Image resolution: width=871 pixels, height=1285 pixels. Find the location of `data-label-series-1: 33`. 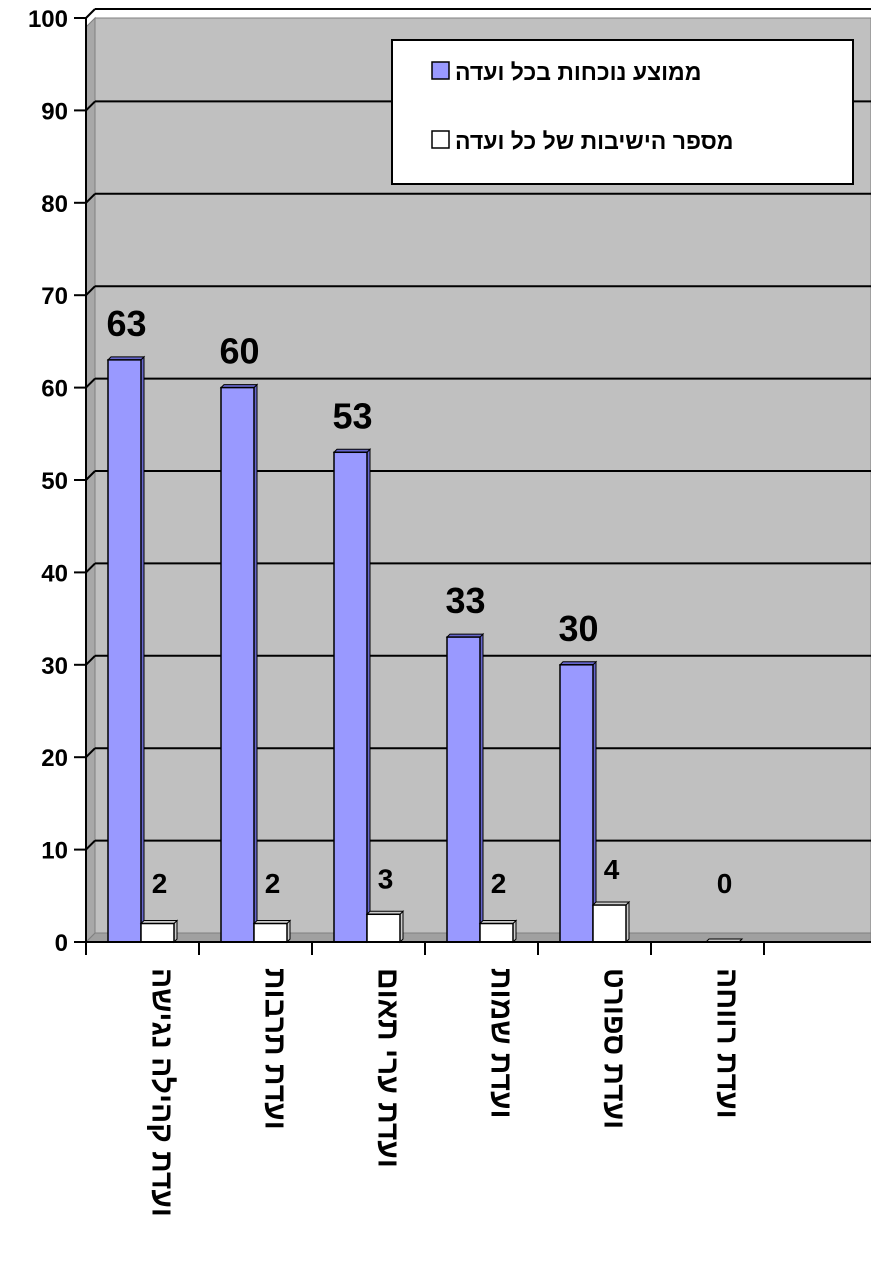

data-label-series-1: 33 is located at coordinates (465, 600).